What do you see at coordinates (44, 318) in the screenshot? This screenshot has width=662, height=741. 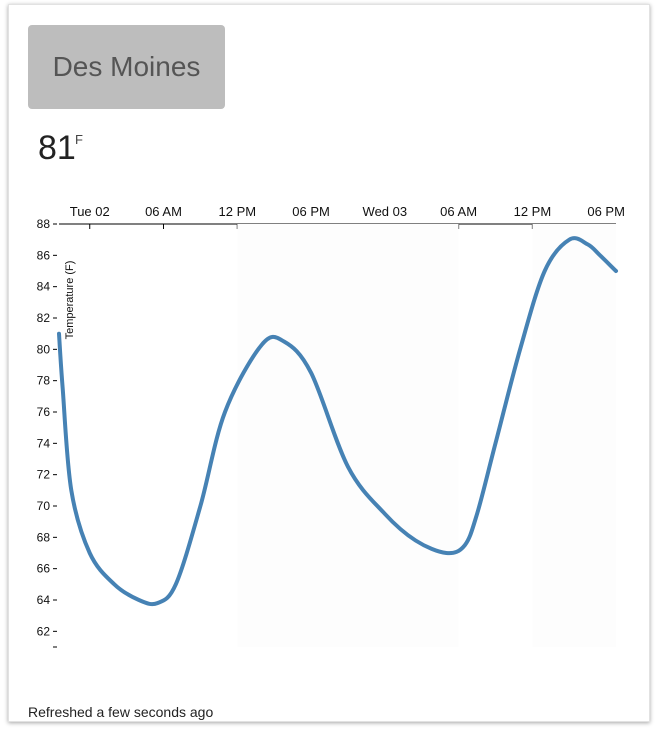 I see `y-tick-label: 82` at bounding box center [44, 318].